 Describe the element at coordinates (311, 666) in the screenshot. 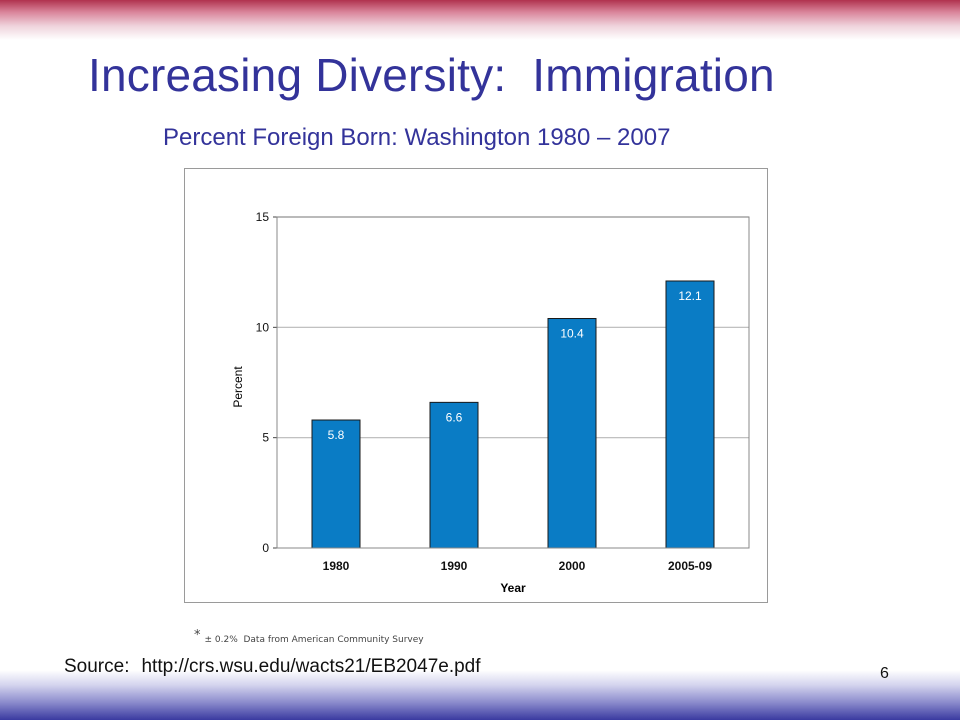

I see `source-url: http://crs.wsu.edu/wacts21/EB2047e.pdf` at that location.